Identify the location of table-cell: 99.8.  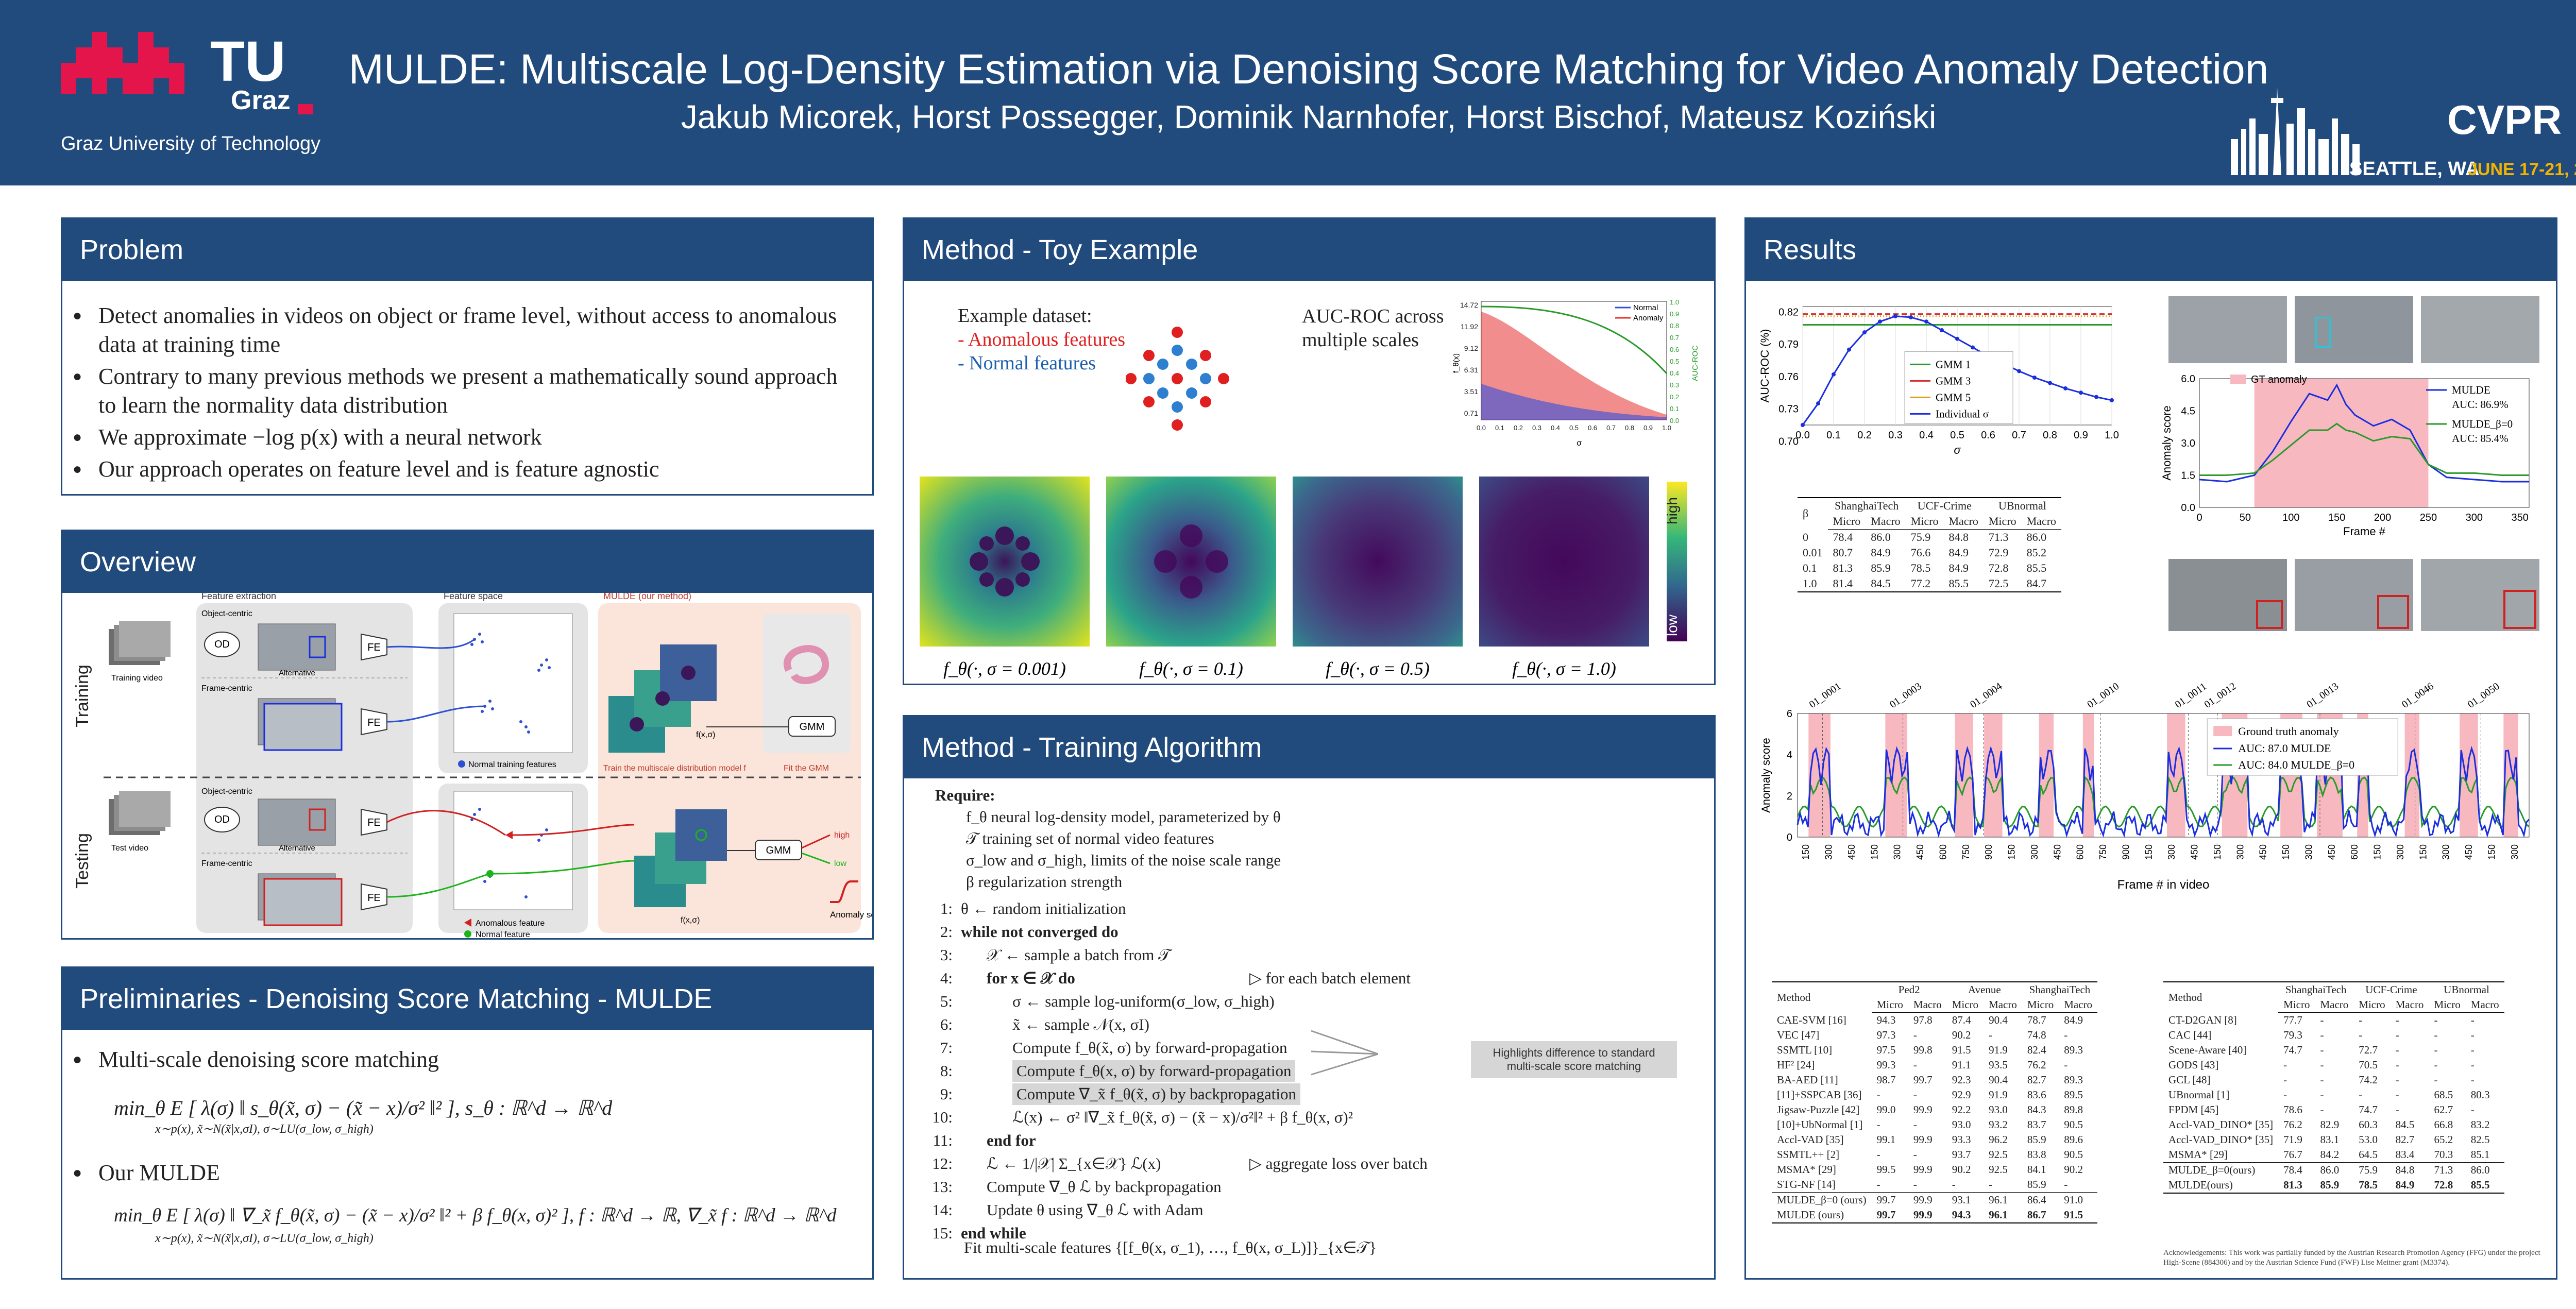
(1923, 1050).